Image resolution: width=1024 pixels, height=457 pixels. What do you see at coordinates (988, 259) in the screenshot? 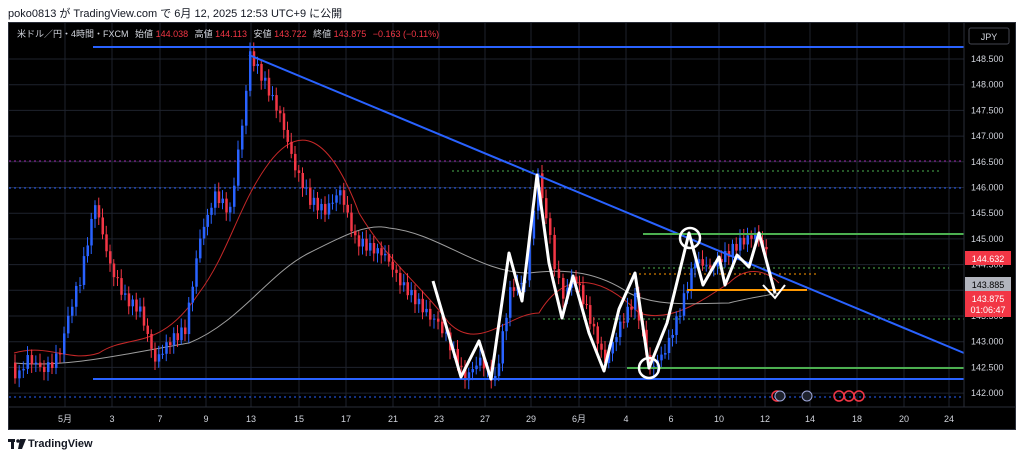
I see `svg-text: 144.632` at bounding box center [988, 259].